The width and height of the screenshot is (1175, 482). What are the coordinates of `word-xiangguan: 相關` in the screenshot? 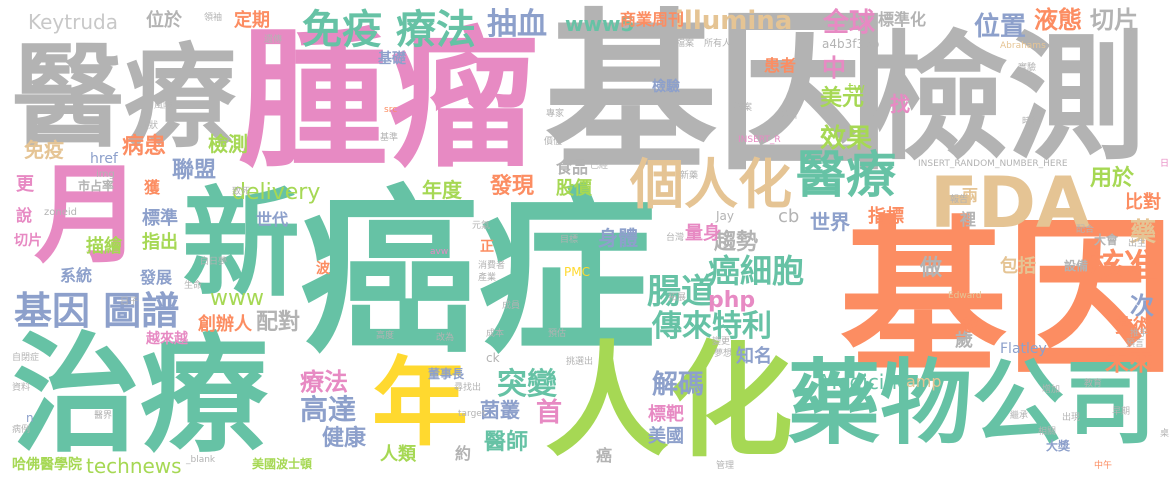 It's located at (1047, 432).